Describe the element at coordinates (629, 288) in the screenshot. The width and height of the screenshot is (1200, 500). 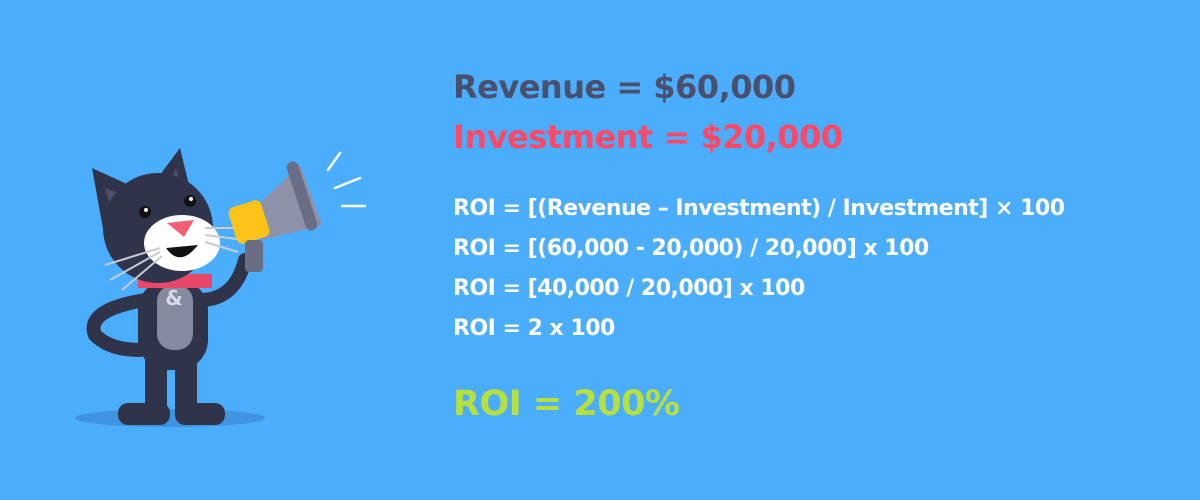
I see `formula-line: ROI = [40,000 / 20,000] x 100` at that location.